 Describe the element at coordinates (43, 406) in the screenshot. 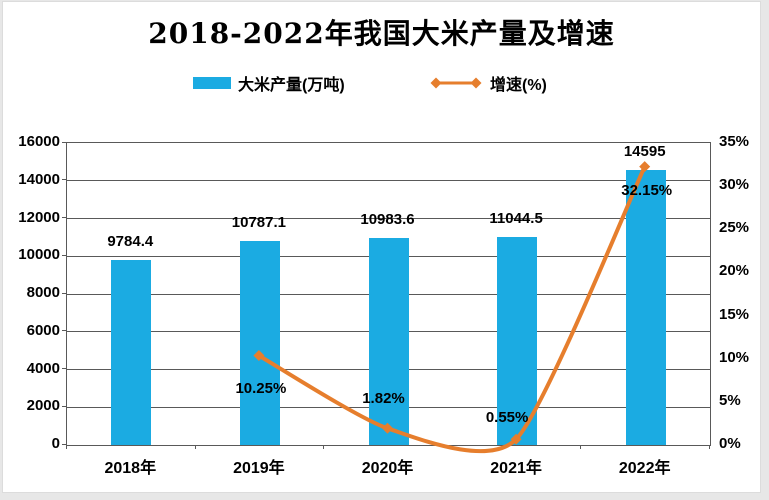

I see `left-axis-tick-label: 2000` at that location.